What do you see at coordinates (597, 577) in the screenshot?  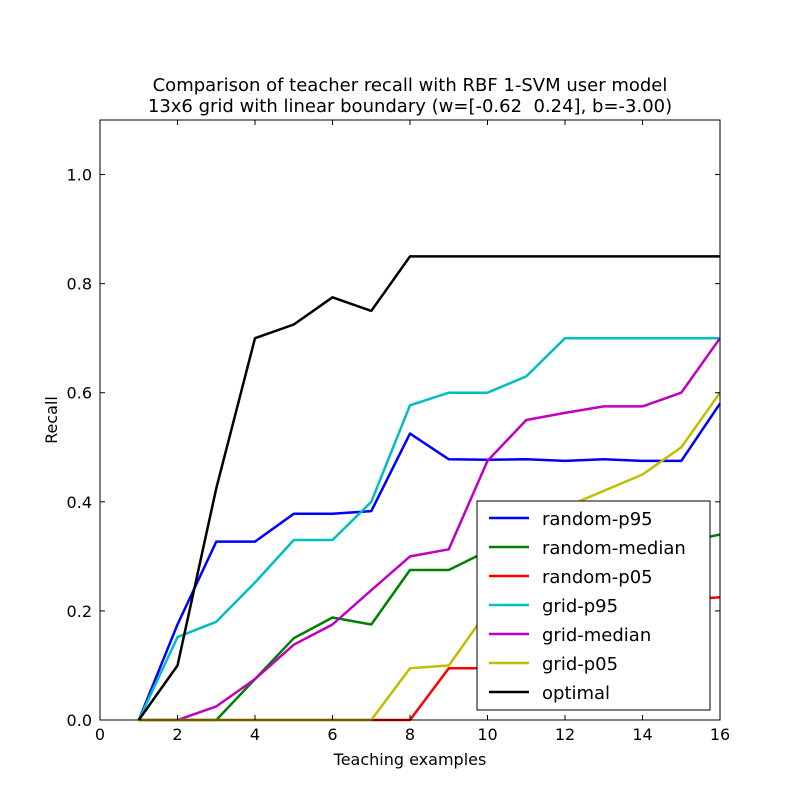 I see `legend-label: random-p05` at bounding box center [597, 577].